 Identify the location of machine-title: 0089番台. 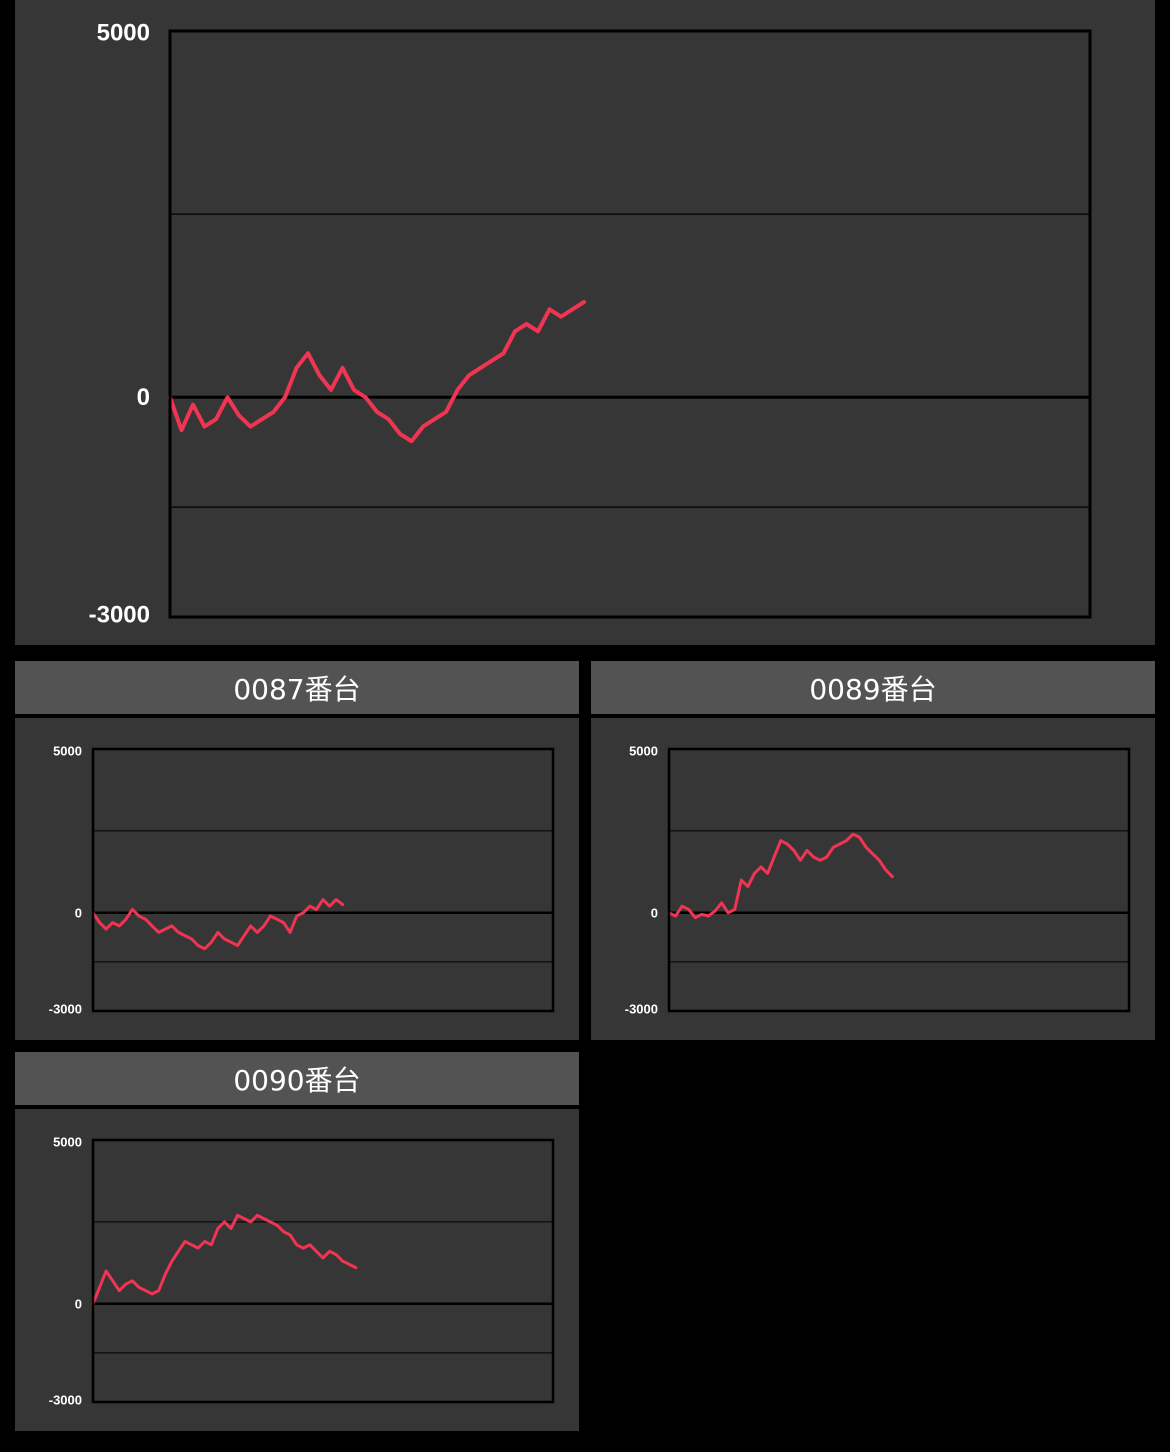
(873, 689).